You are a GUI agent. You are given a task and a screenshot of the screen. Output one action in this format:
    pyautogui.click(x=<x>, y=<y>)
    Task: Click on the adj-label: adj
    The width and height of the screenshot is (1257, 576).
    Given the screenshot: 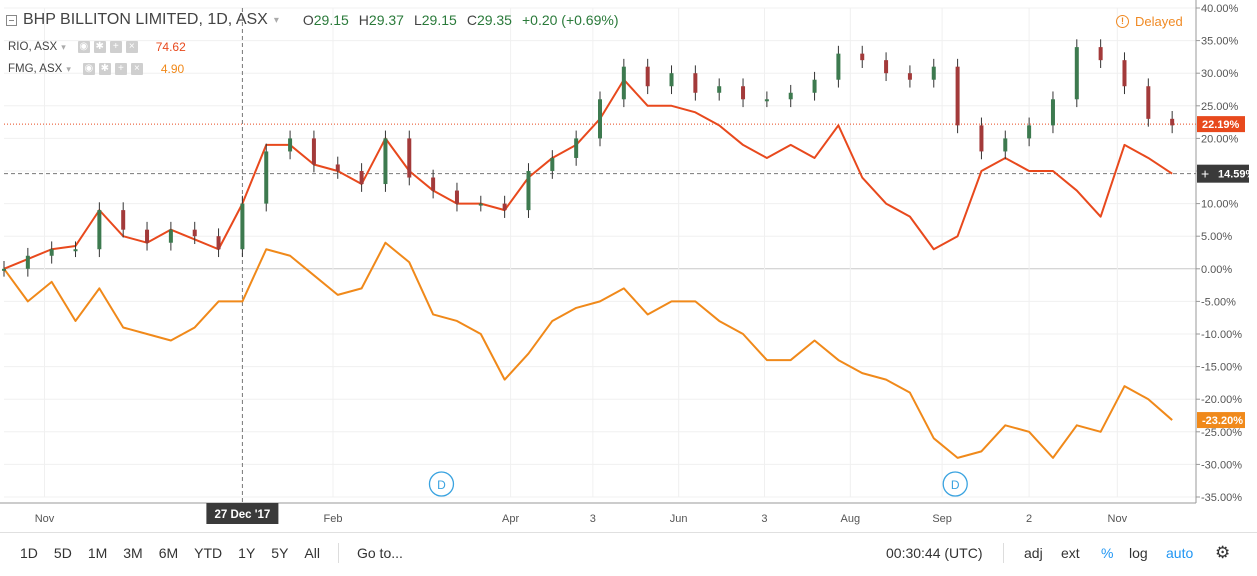 What is the action you would take?
    pyautogui.click(x=1033, y=552)
    